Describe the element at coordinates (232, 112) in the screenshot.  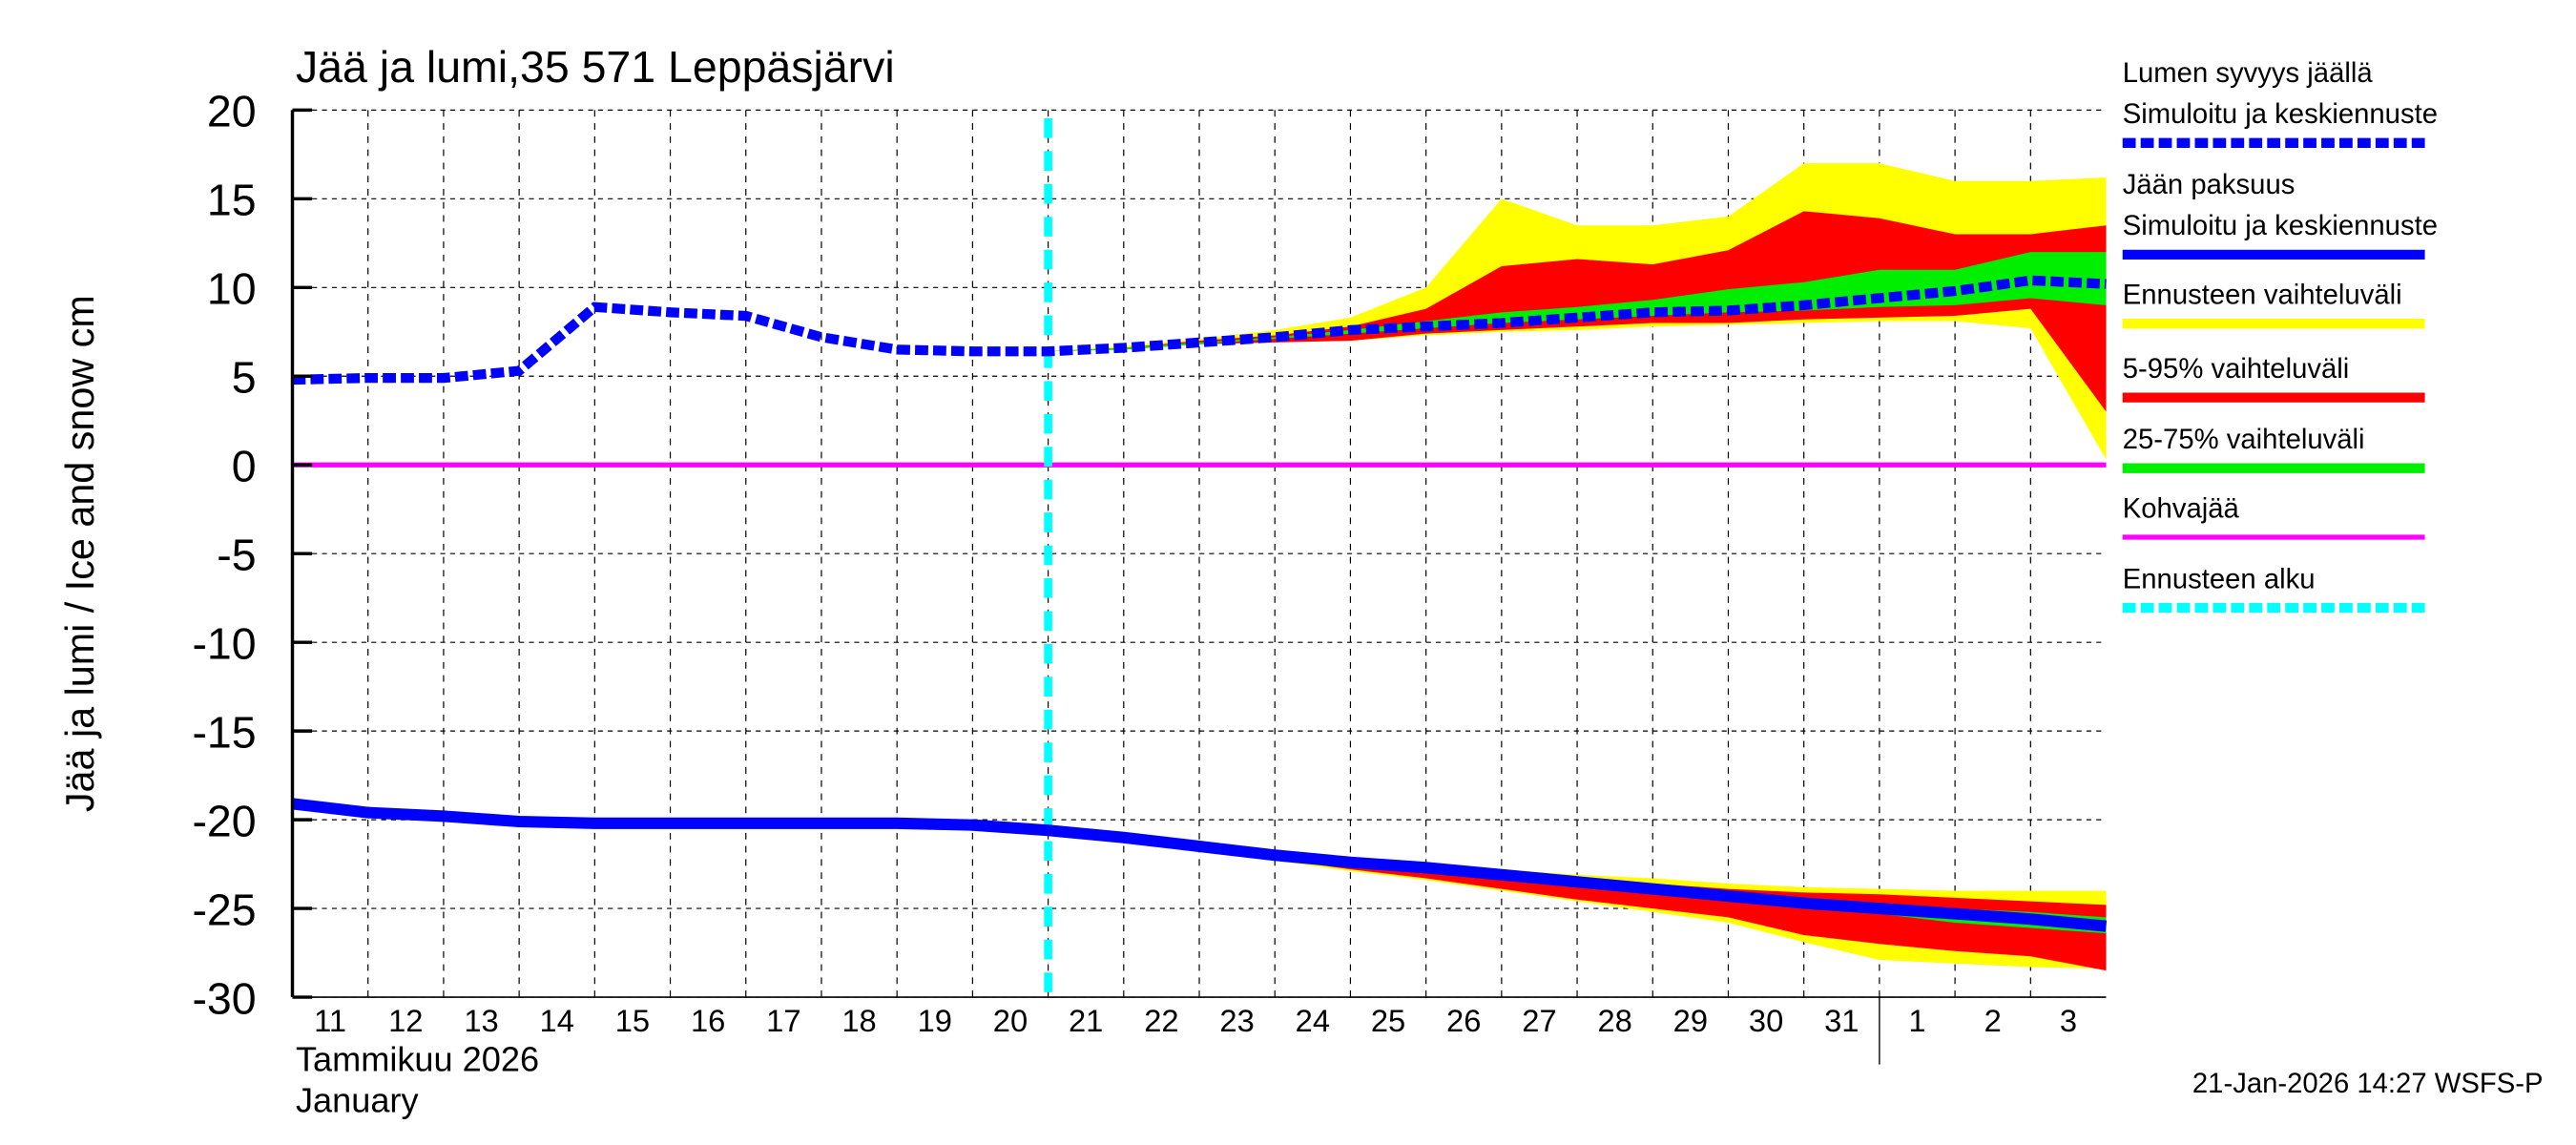
I see `y-tick-label: 20` at that location.